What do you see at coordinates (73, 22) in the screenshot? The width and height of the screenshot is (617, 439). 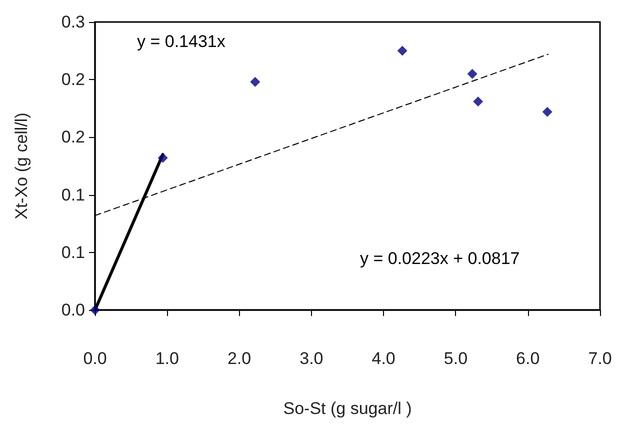 I see `y-tick-label: 0.3` at bounding box center [73, 22].